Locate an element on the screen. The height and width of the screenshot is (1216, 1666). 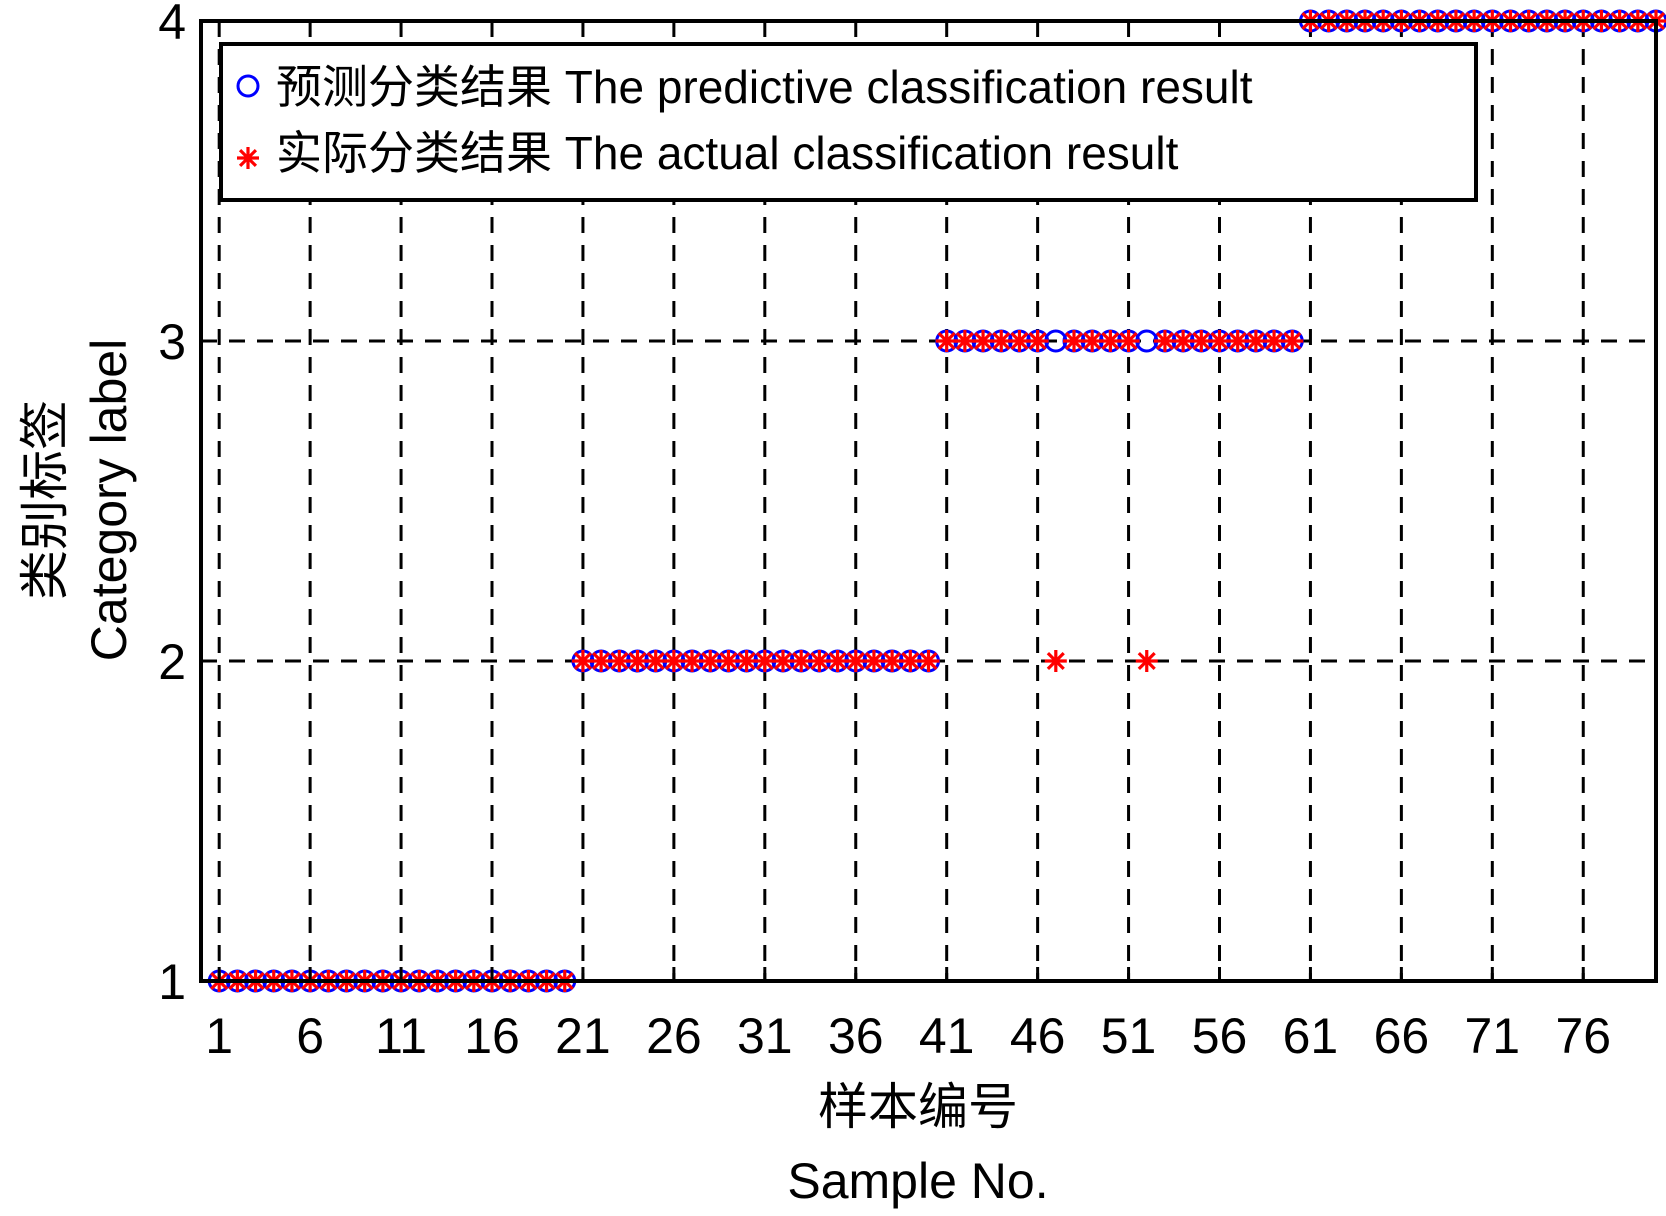
legend-box is located at coordinates (848, 122).